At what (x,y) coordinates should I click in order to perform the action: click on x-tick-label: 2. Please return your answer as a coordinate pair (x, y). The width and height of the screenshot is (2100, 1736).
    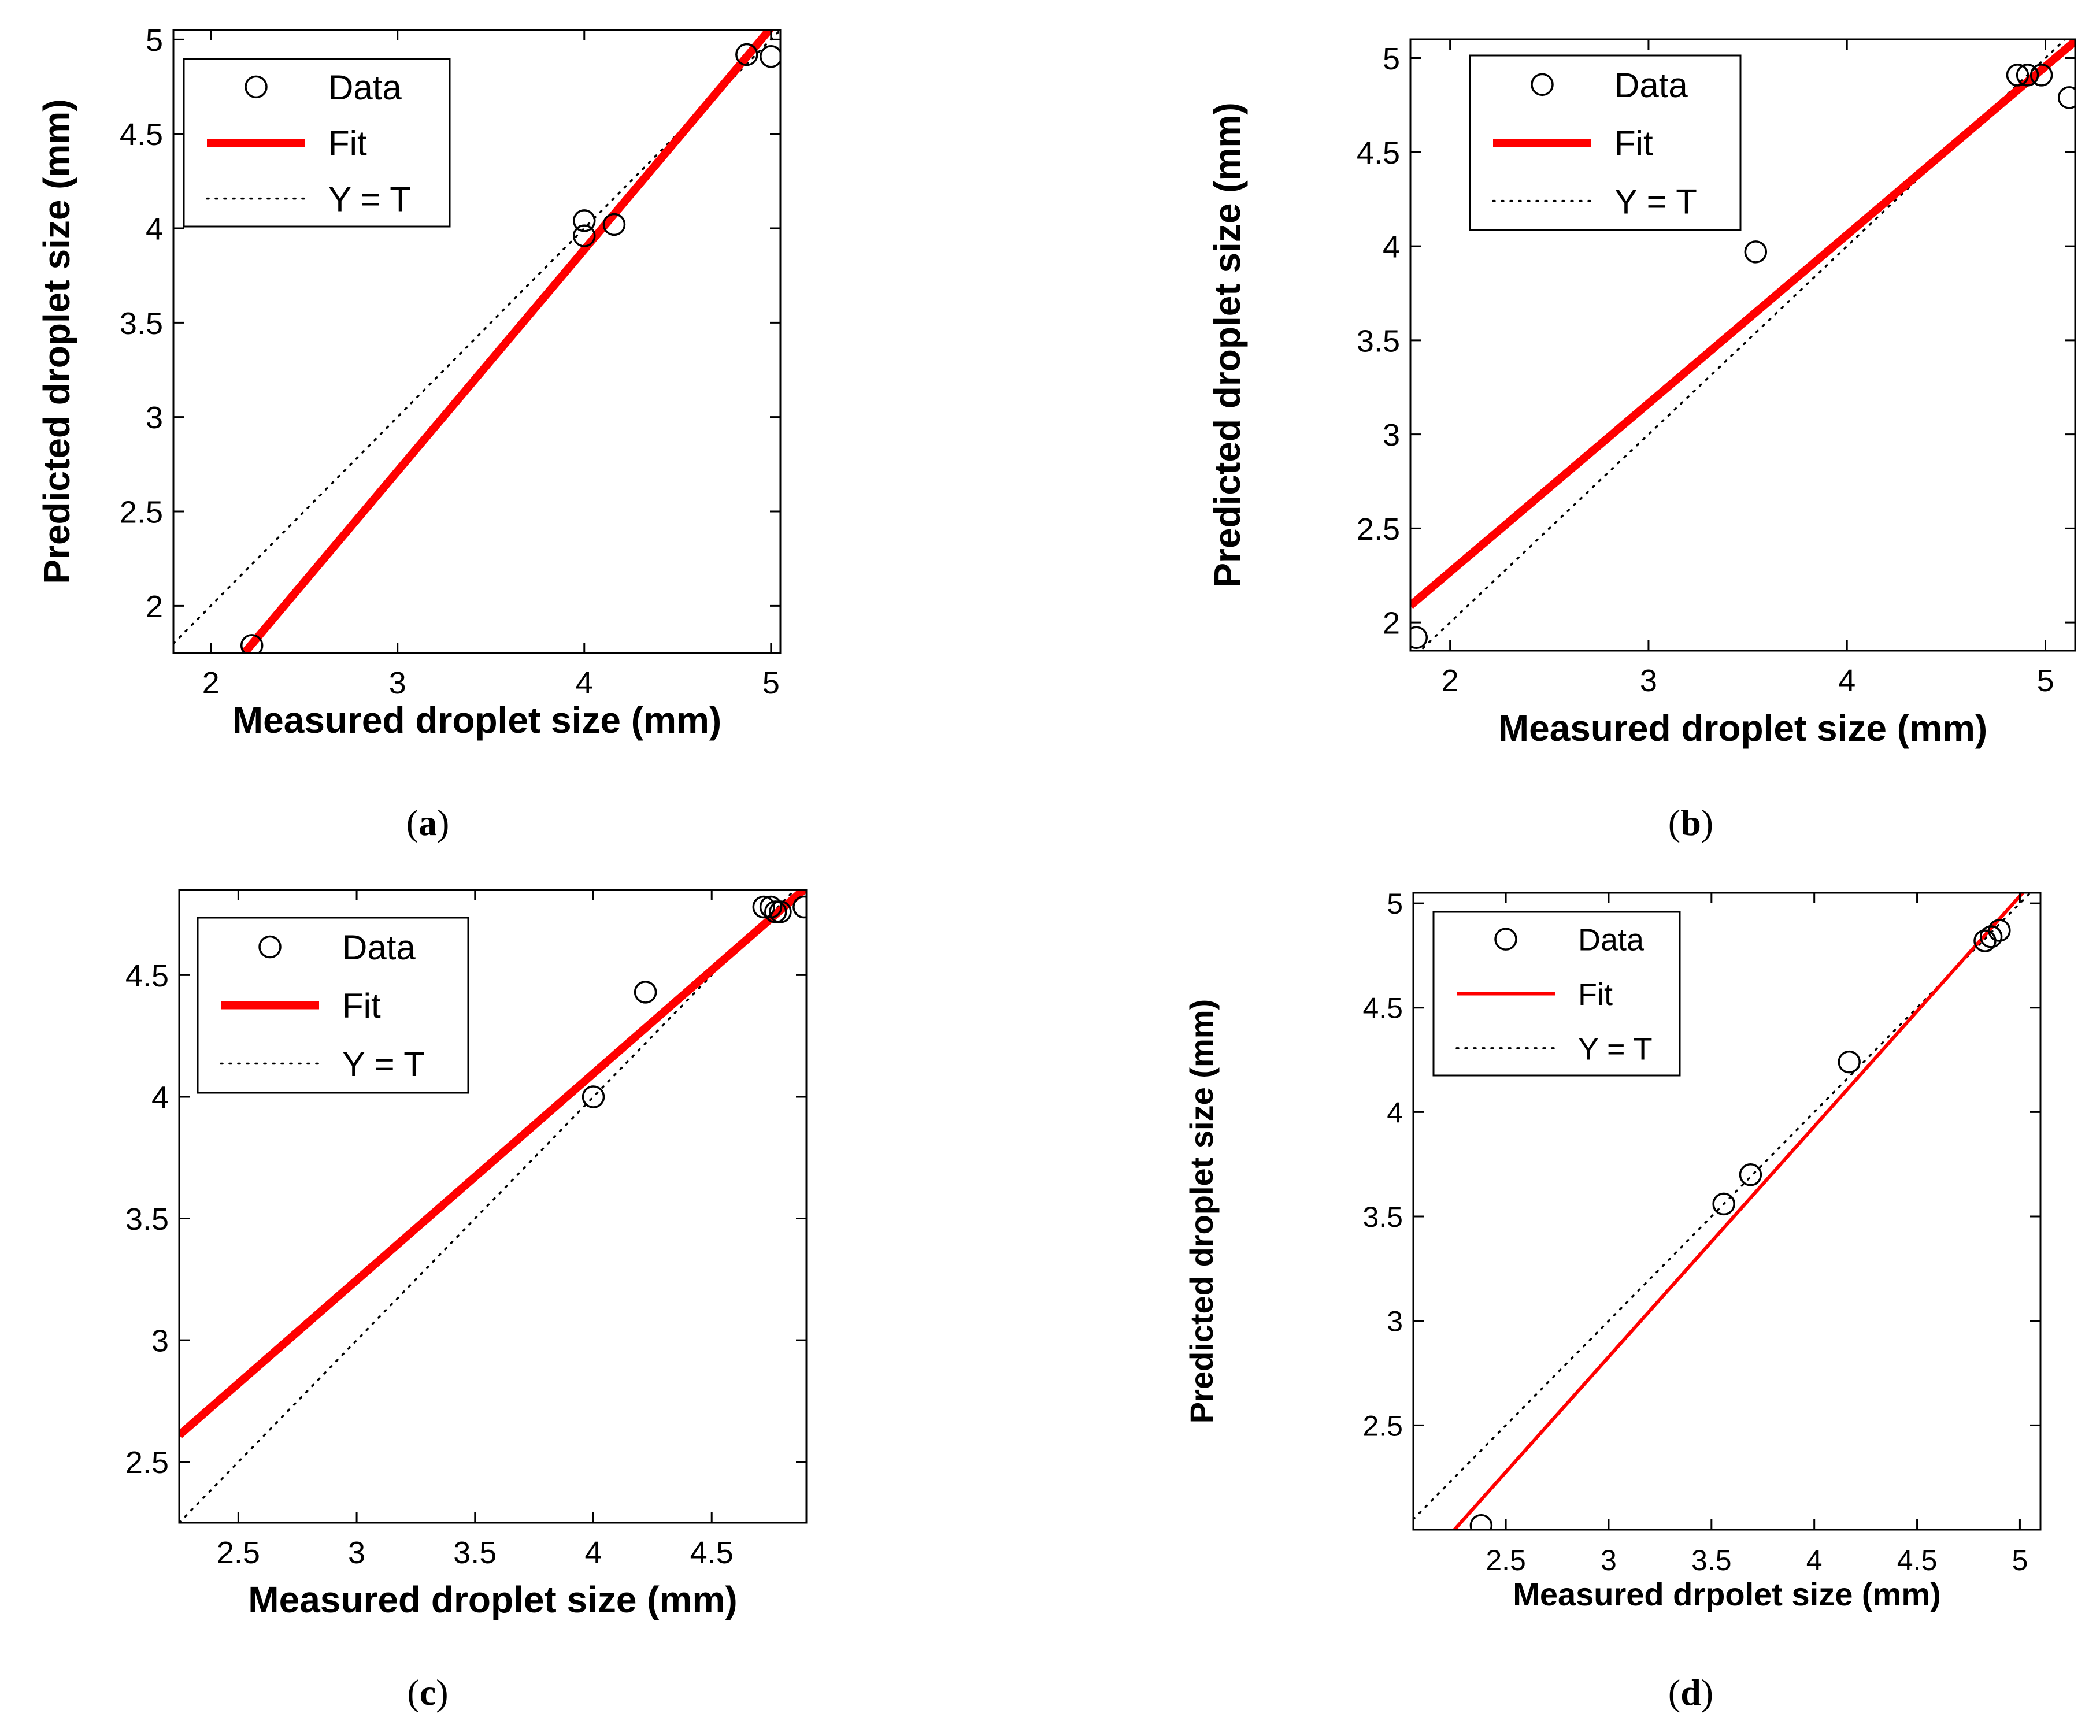
    Looking at the image, I should click on (1450, 680).